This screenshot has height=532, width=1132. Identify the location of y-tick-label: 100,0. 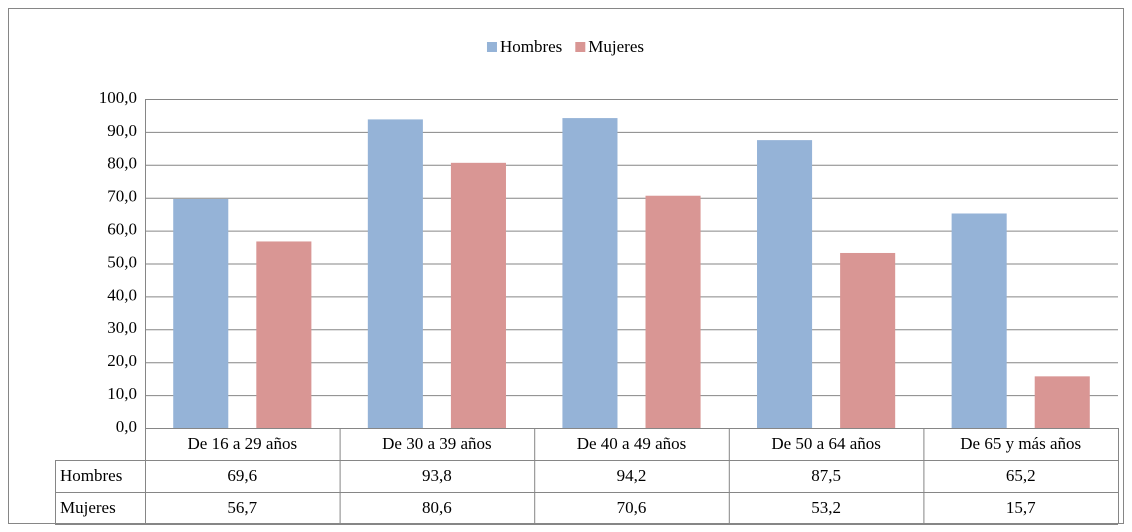
(118, 97).